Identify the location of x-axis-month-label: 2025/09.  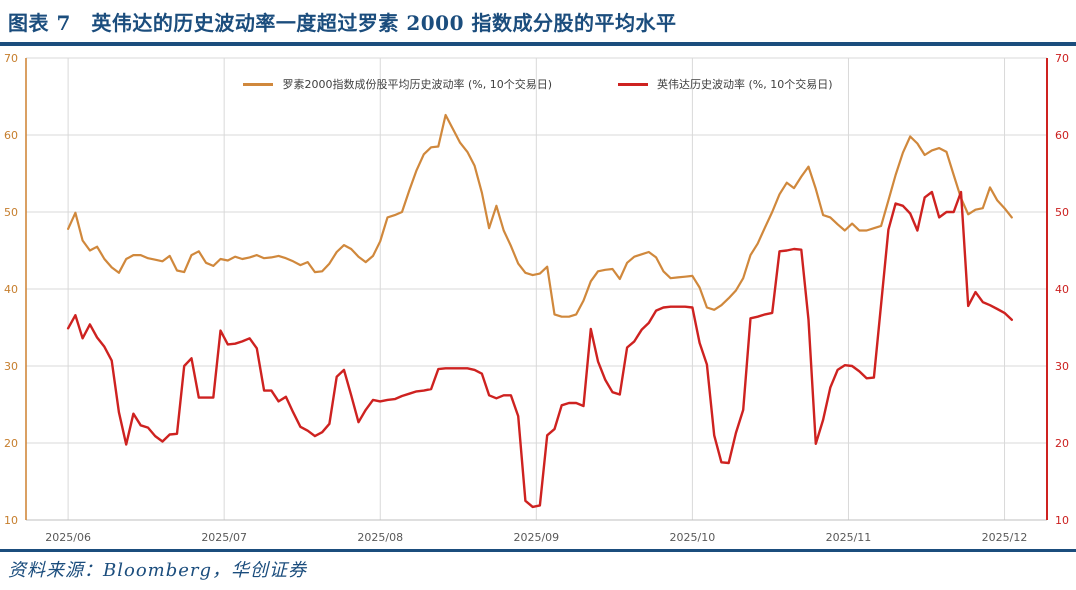
(536, 537).